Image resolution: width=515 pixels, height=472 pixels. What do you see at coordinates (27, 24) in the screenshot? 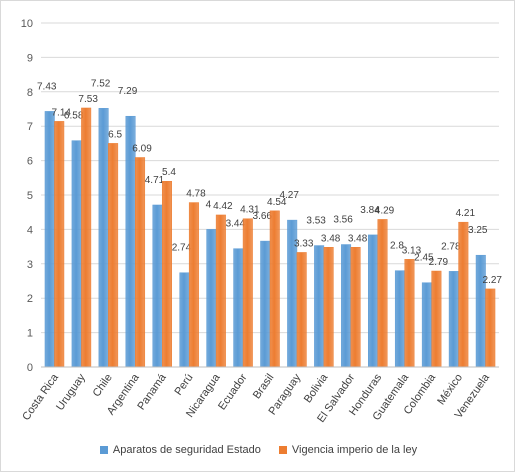
I see `y-tick-label-10: 10` at bounding box center [27, 24].